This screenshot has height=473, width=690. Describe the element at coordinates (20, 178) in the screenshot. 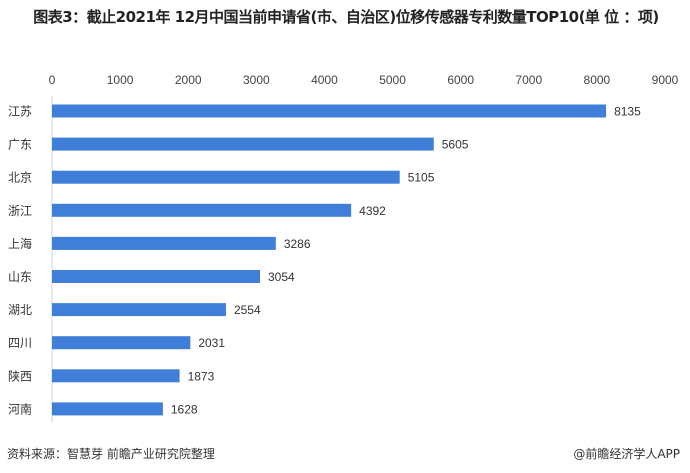

I see `y-category-label: 北京` at that location.